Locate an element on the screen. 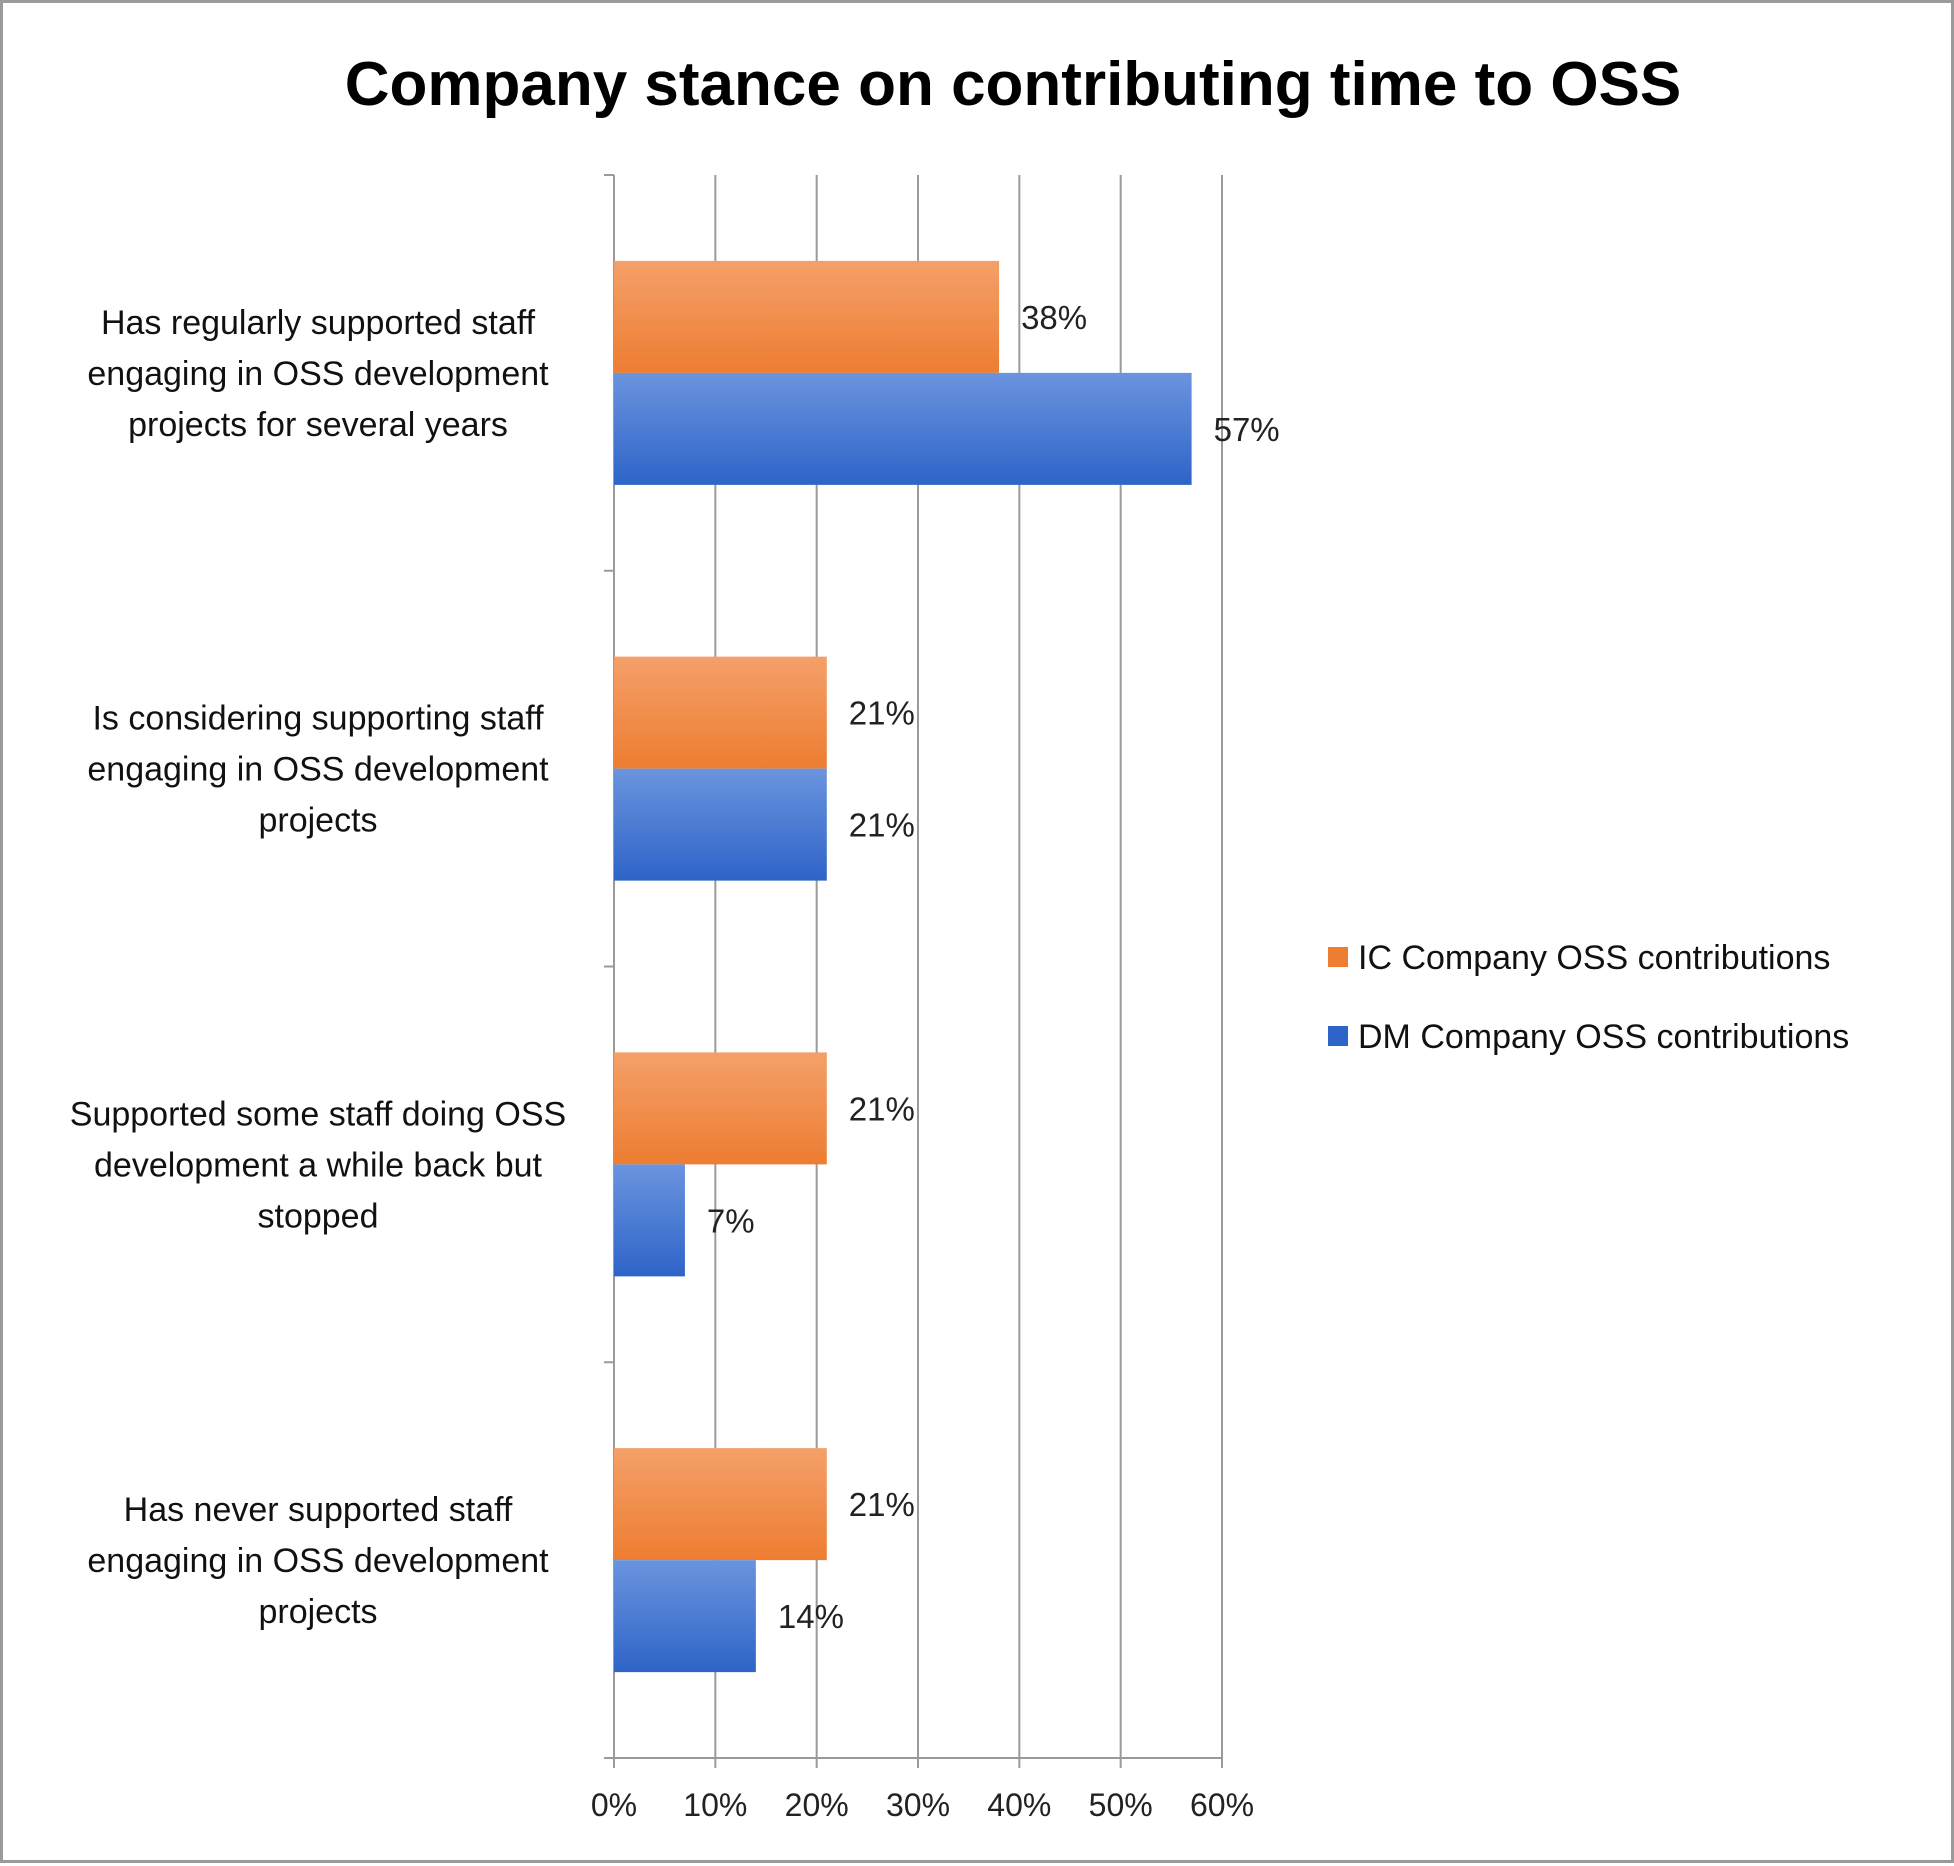 The height and width of the screenshot is (1866, 1954). data-label: 14% is located at coordinates (811, 1616).